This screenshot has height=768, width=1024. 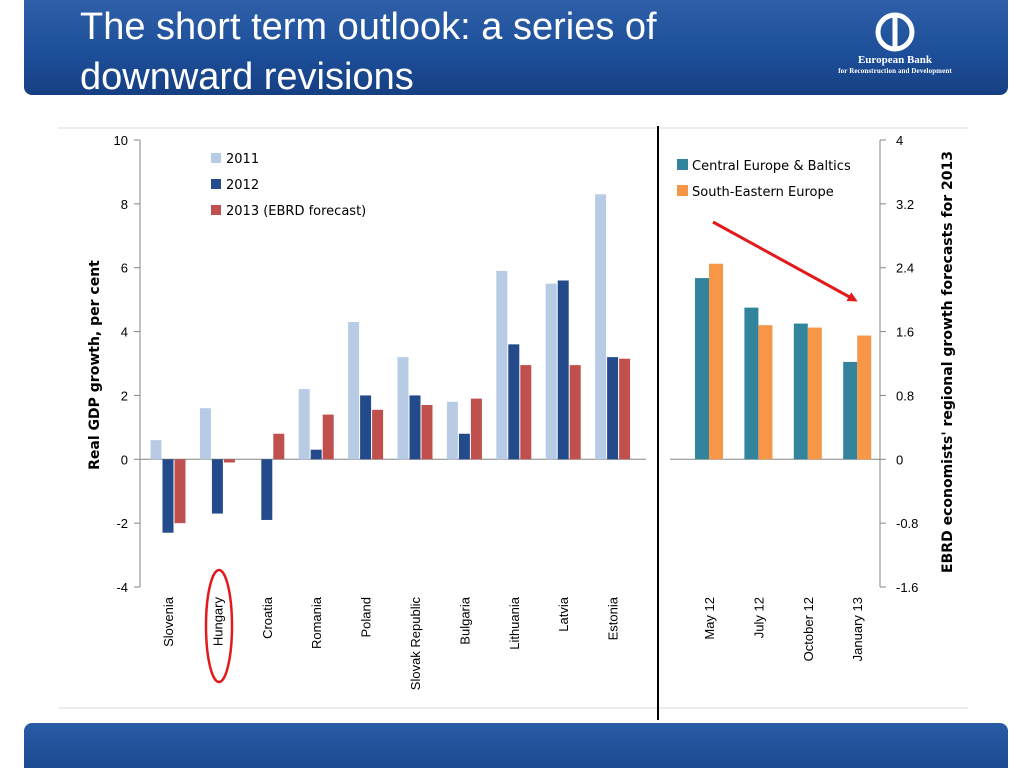 What do you see at coordinates (464, 620) in the screenshot?
I see `category-label: Bulgaria` at bounding box center [464, 620].